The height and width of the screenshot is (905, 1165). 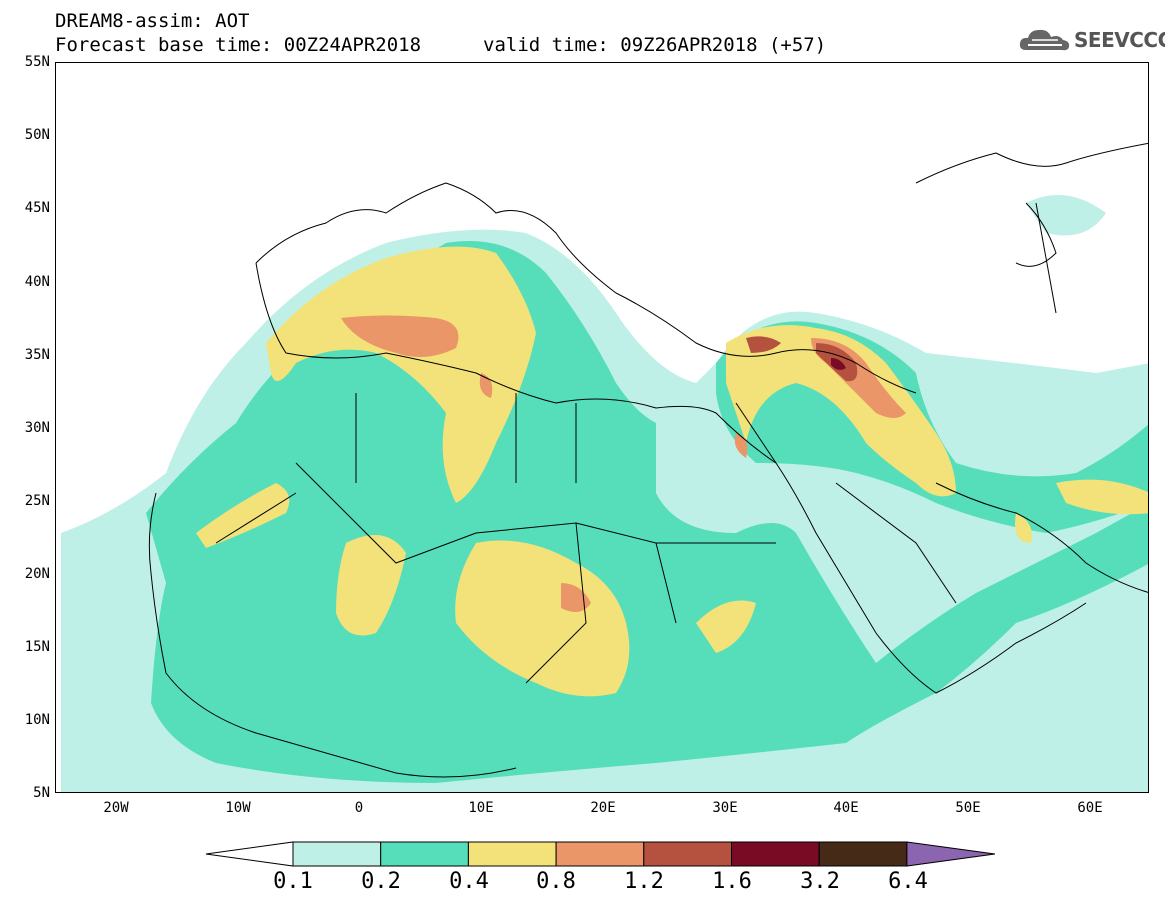 What do you see at coordinates (249, 854) in the screenshot?
I see `colorbar-arrow-low` at bounding box center [249, 854].